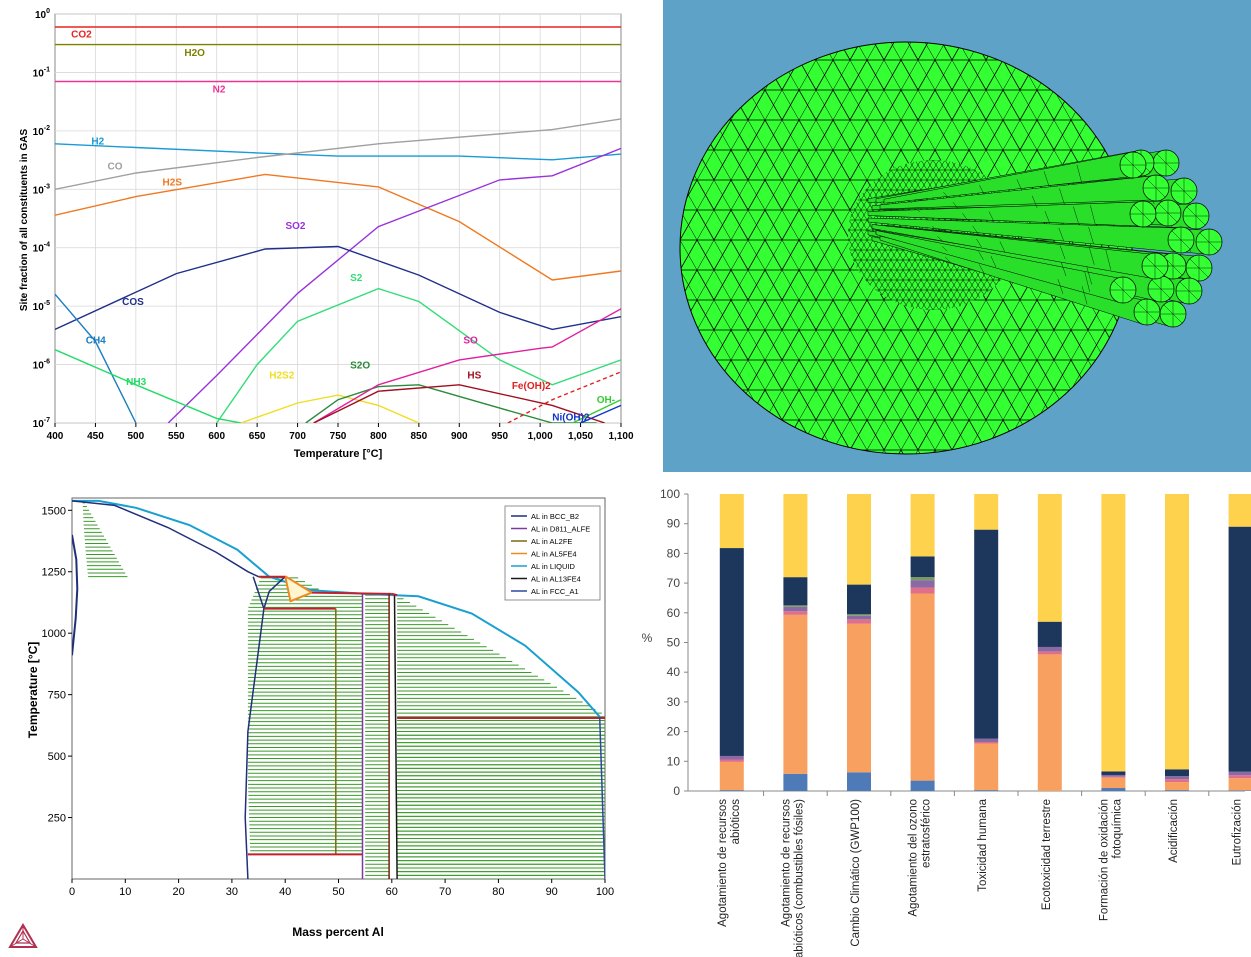  What do you see at coordinates (299, 589) in the screenshot?
I see `phase-al5fe4-region` at bounding box center [299, 589].